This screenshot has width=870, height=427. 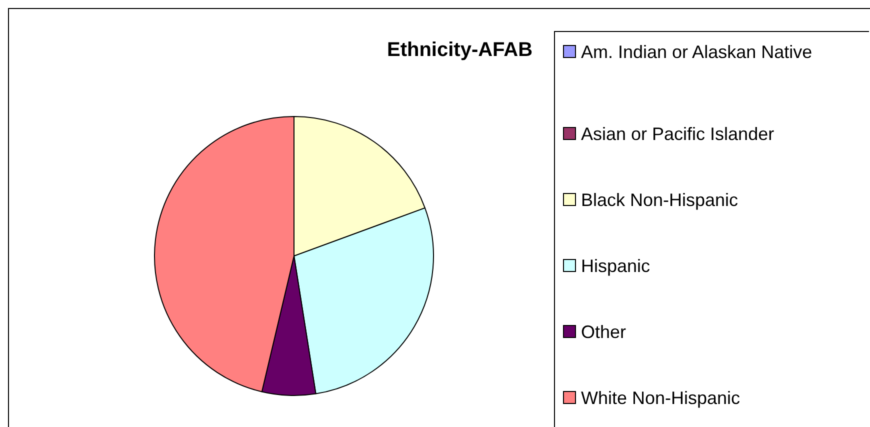 I want to click on legend-label: White Non-Hispanic, so click(x=661, y=398).